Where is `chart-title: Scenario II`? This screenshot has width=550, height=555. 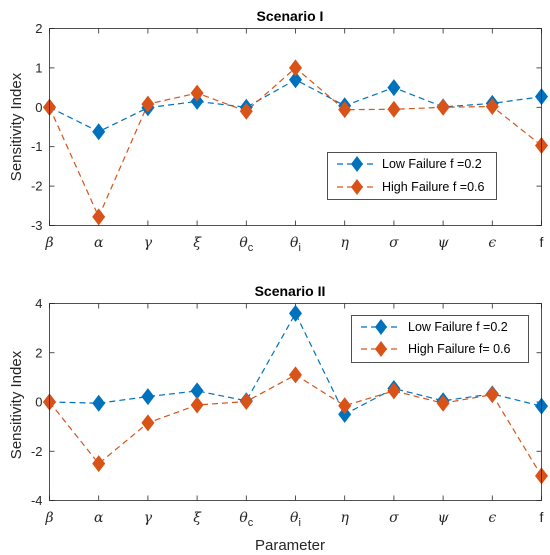 chart-title: Scenario II is located at coordinates (290, 291).